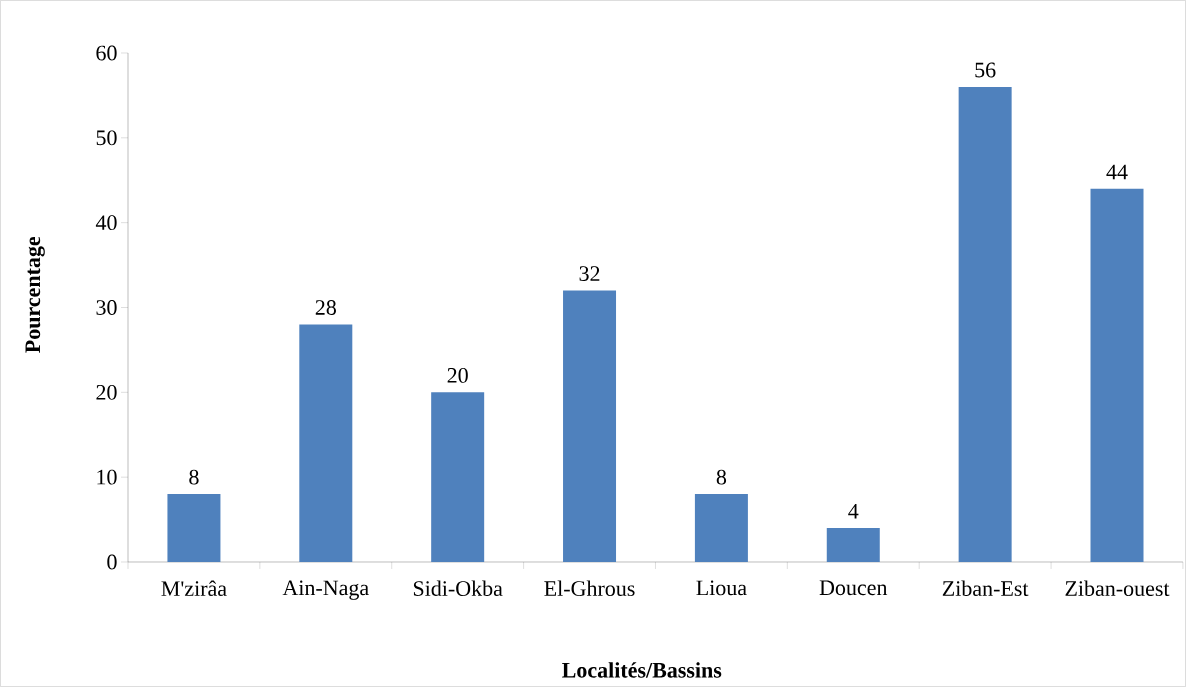 This screenshot has width=1186, height=687. What do you see at coordinates (458, 588) in the screenshot?
I see `x-tick-label: Sidi-Okba` at bounding box center [458, 588].